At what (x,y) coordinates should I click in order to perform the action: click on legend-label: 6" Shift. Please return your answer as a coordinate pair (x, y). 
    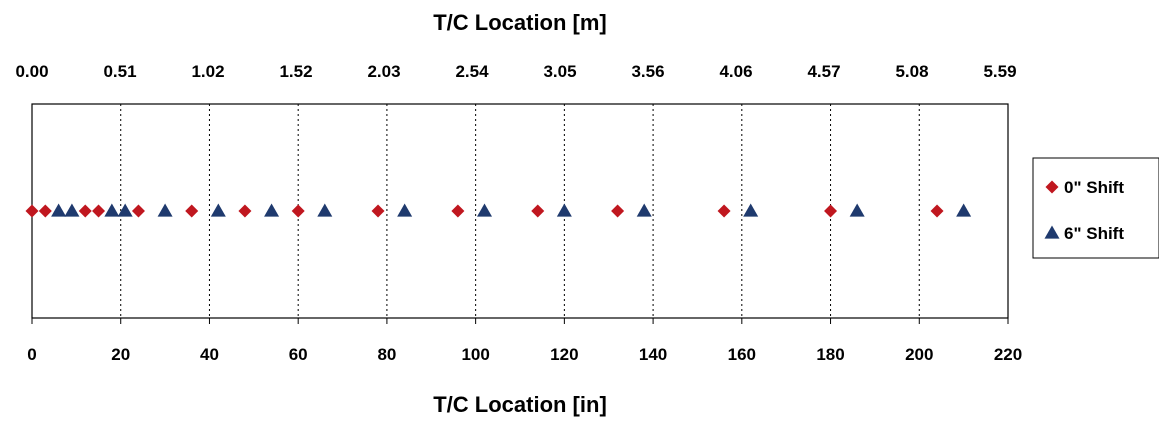
    Looking at the image, I should click on (1094, 233).